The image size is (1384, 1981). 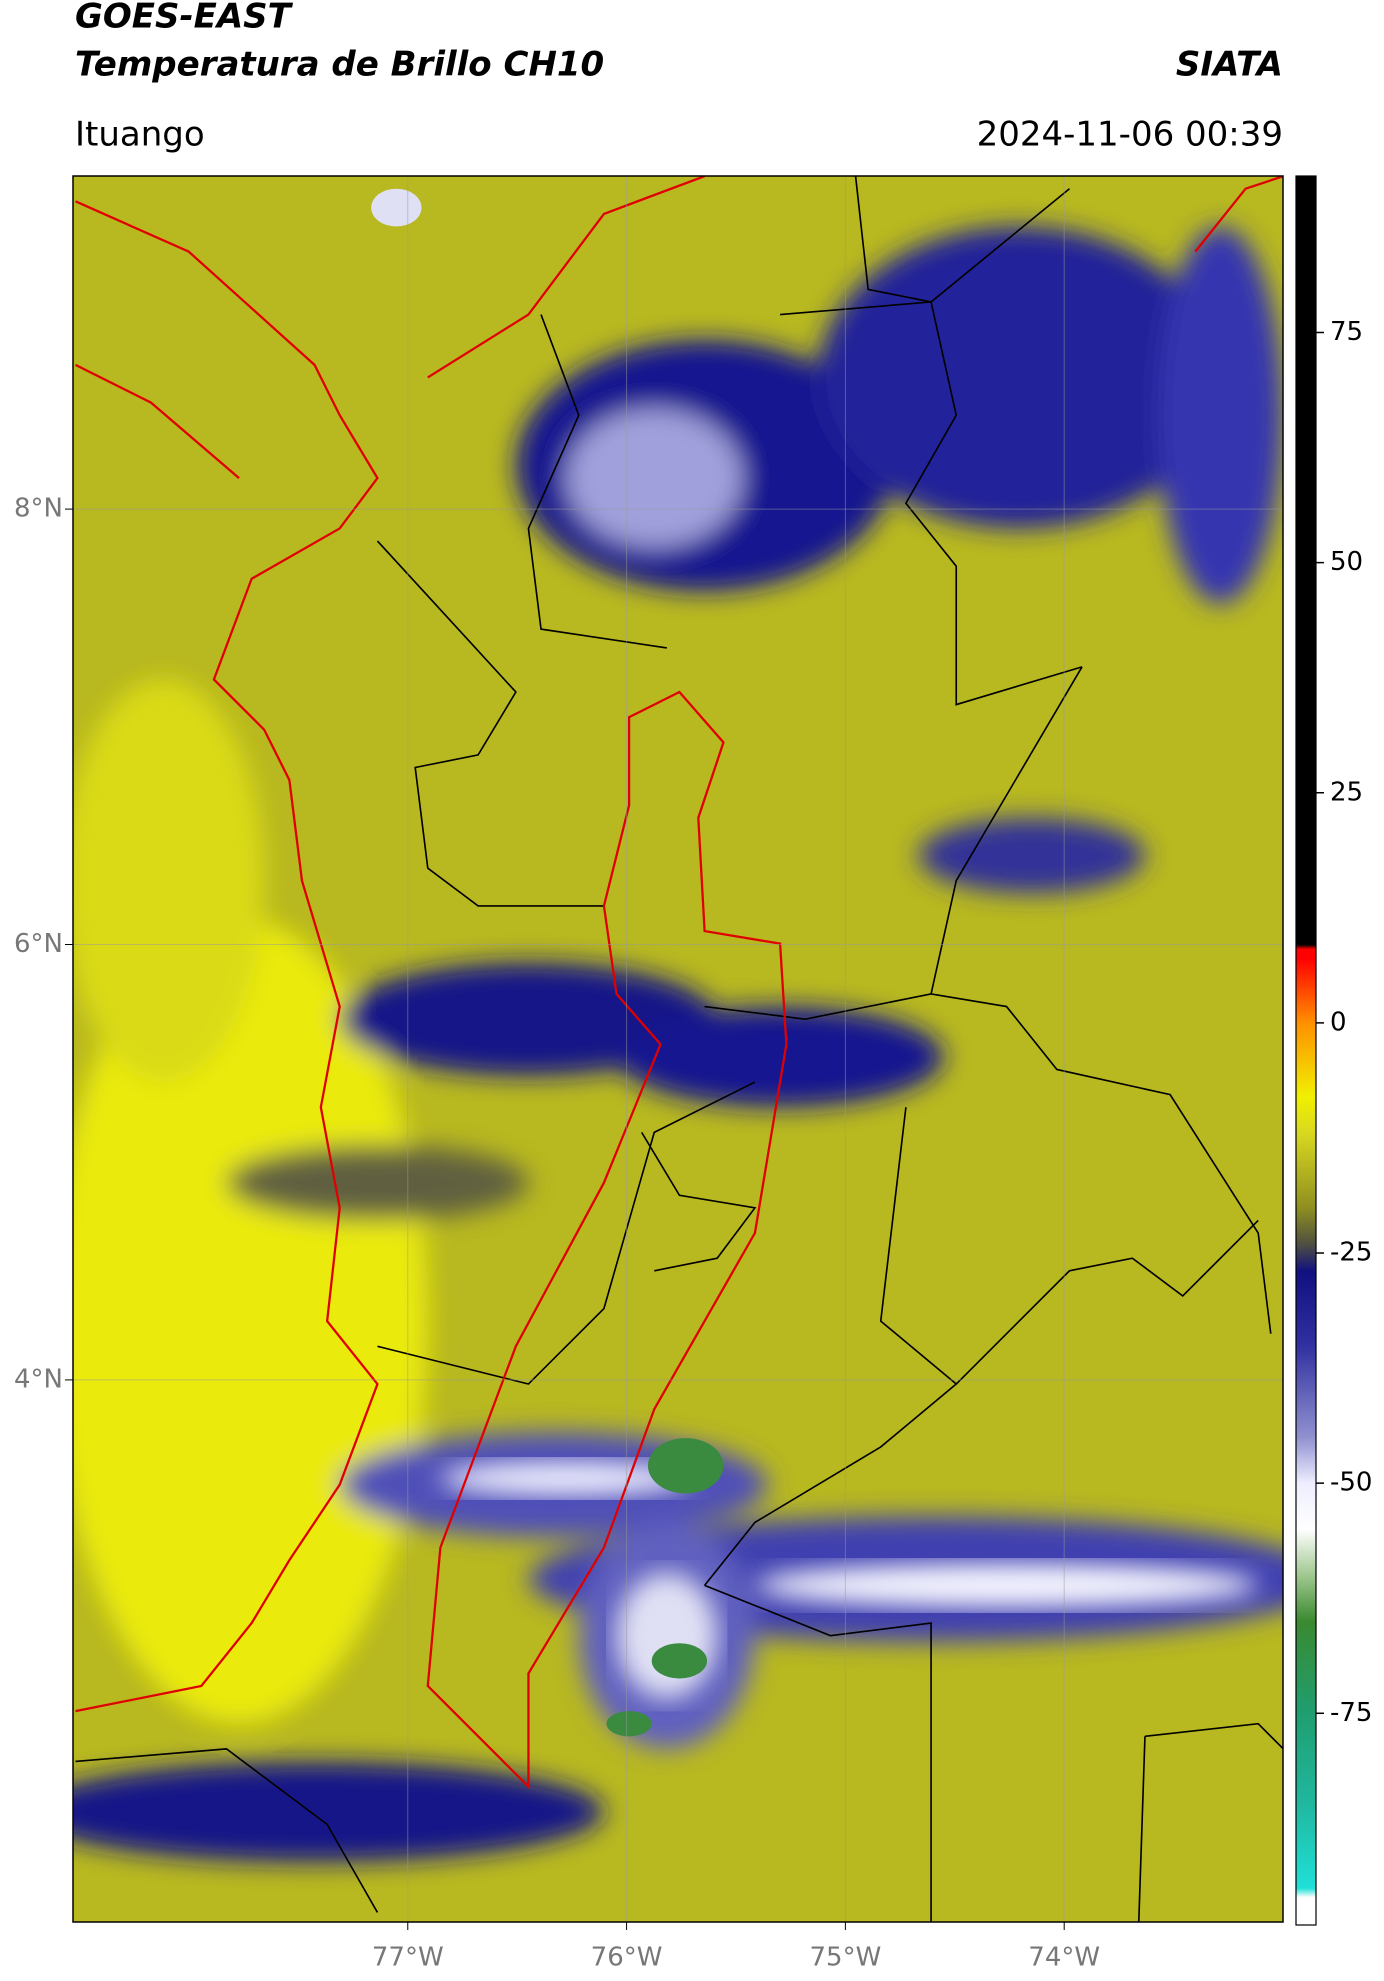 I want to click on y-tick-label: 6°N, so click(x=38, y=944).